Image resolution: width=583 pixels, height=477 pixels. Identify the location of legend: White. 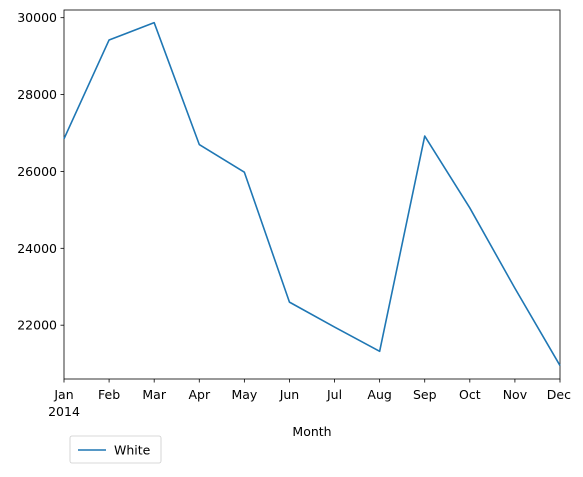
(115, 449).